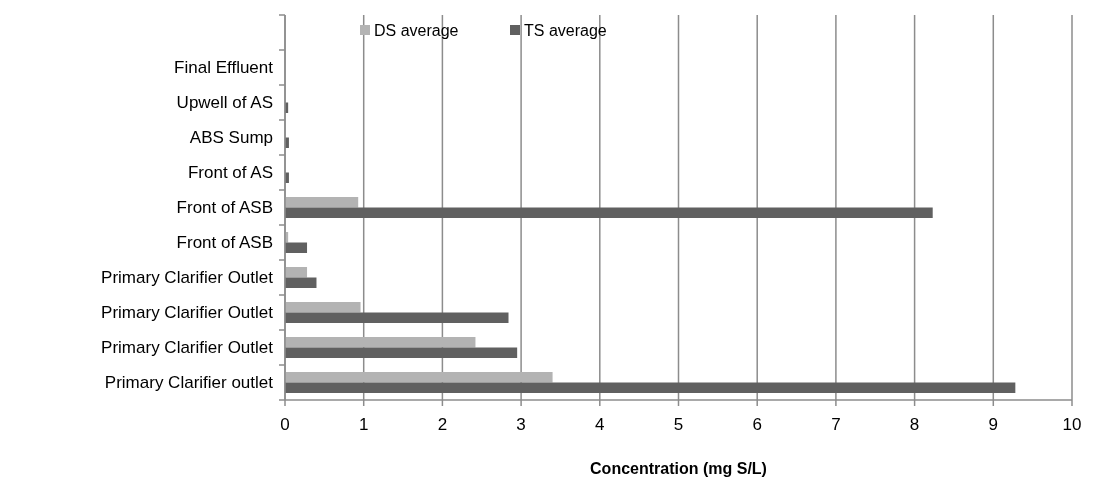  Describe the element at coordinates (678, 468) in the screenshot. I see `x-axis-title: Concentration (mg S/L)` at that location.